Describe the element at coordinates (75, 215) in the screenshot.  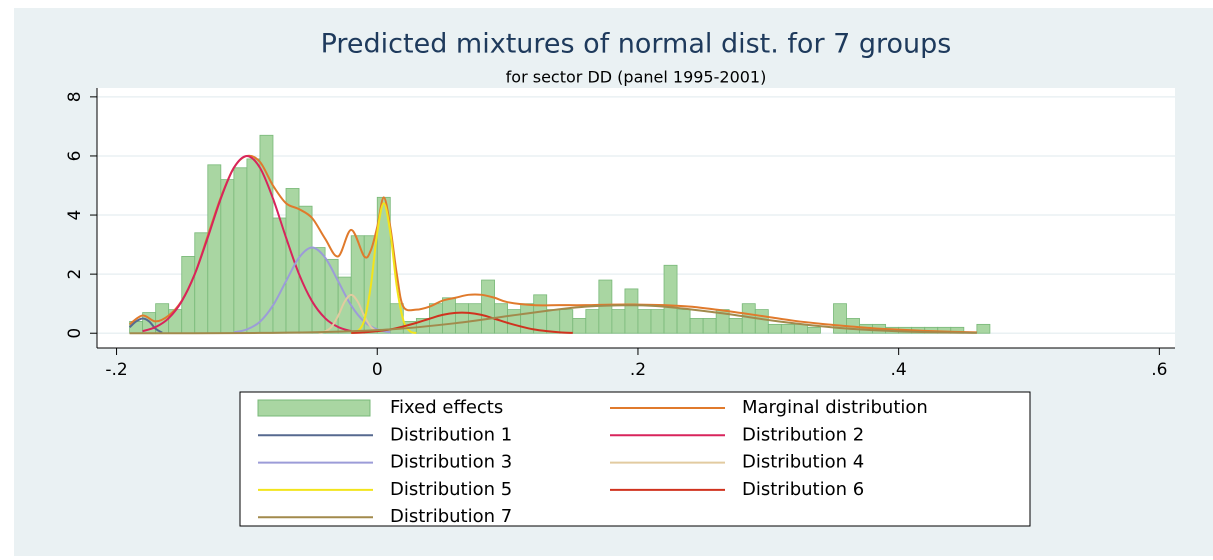
I see `y-tick-label: 4` at that location.